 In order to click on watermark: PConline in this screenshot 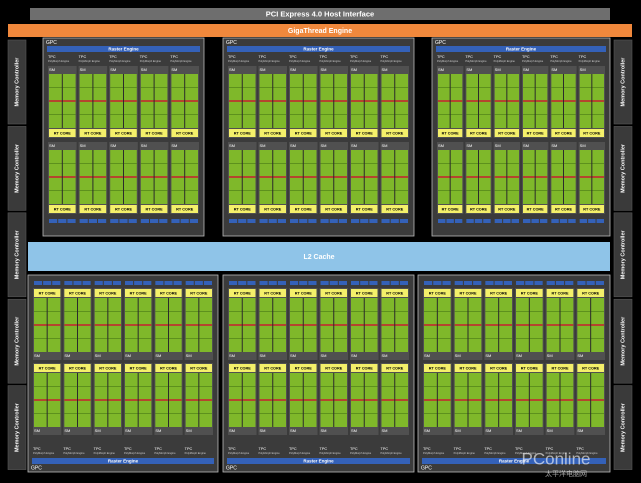, I will do `click(556, 458)`.